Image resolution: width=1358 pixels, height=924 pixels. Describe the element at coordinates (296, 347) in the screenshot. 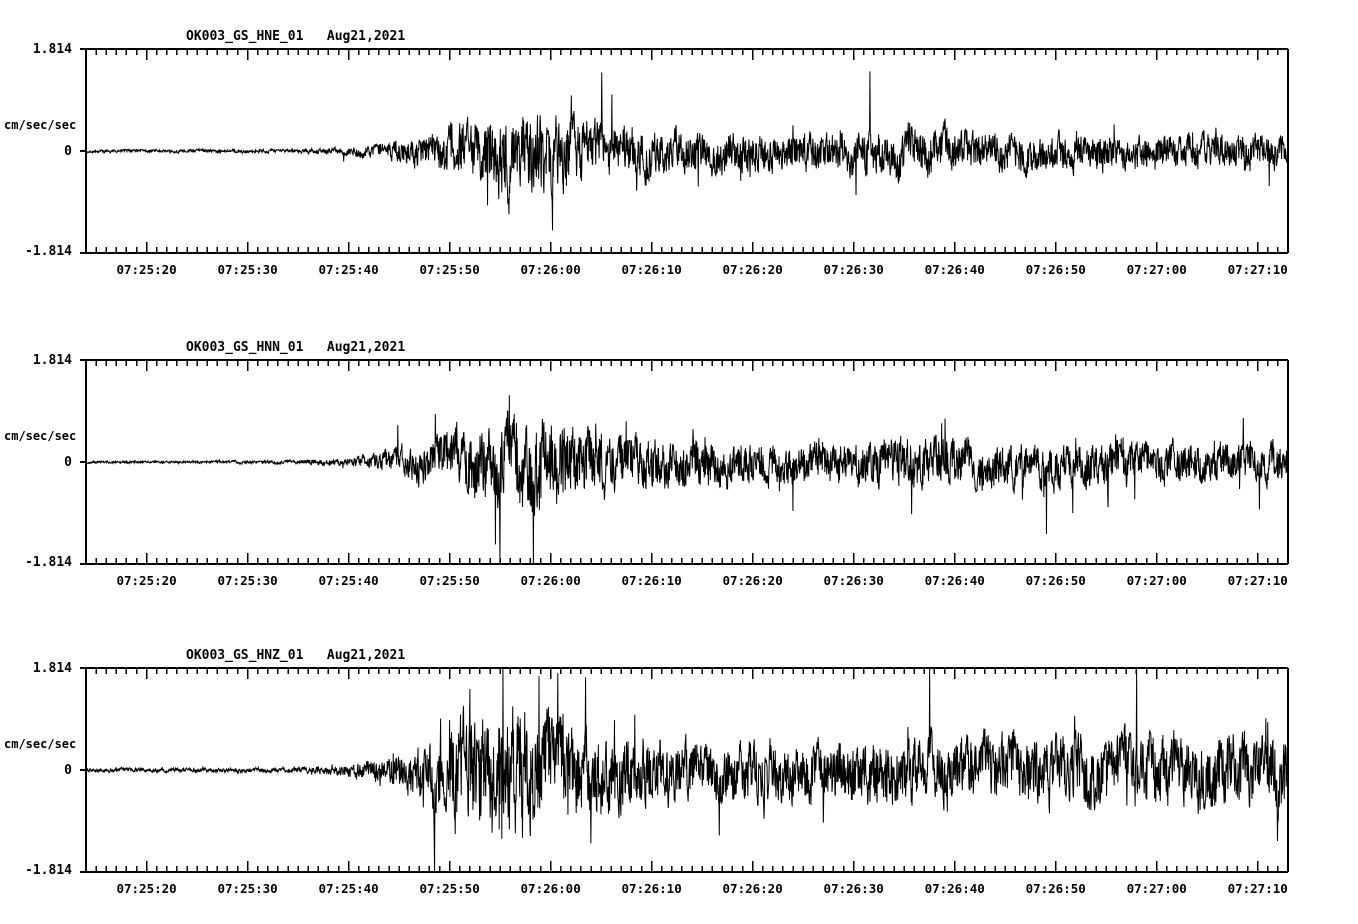

I see `panel-title-hnn: OK003_GS_HNN_01 Aug21,2021` at that location.